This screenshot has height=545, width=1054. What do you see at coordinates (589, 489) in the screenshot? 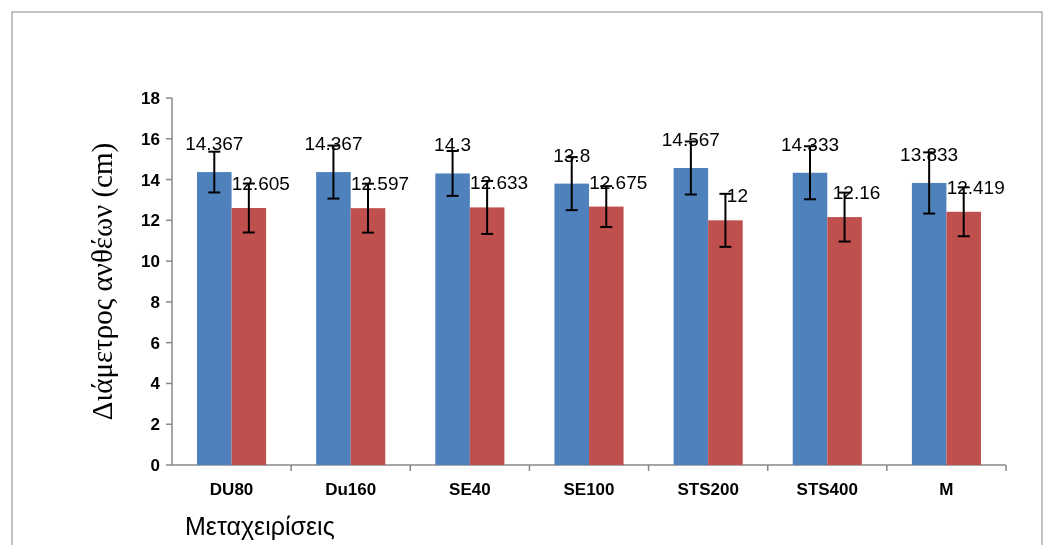
I see `x-tick-label: SE100` at bounding box center [589, 489].